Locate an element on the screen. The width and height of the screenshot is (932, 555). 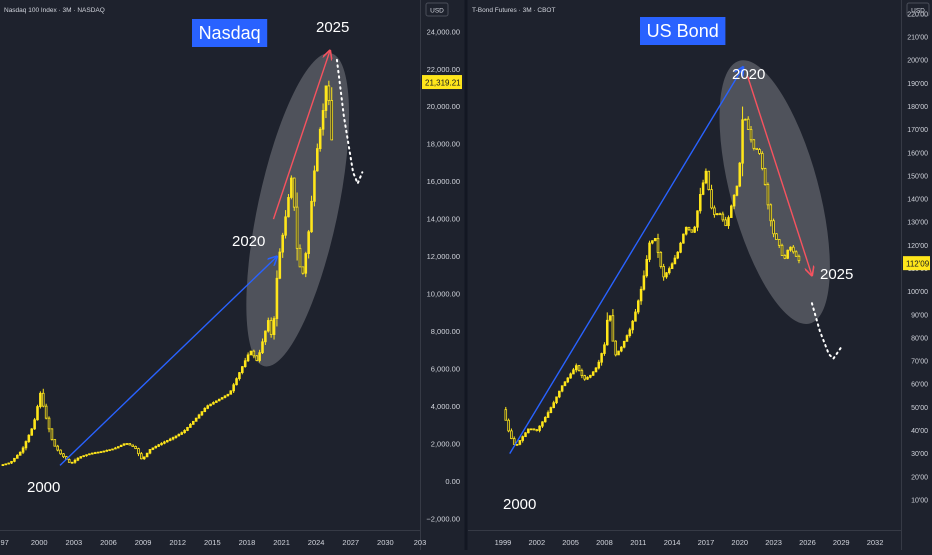
y-tick-label: 40'00 is located at coordinates (919, 431).